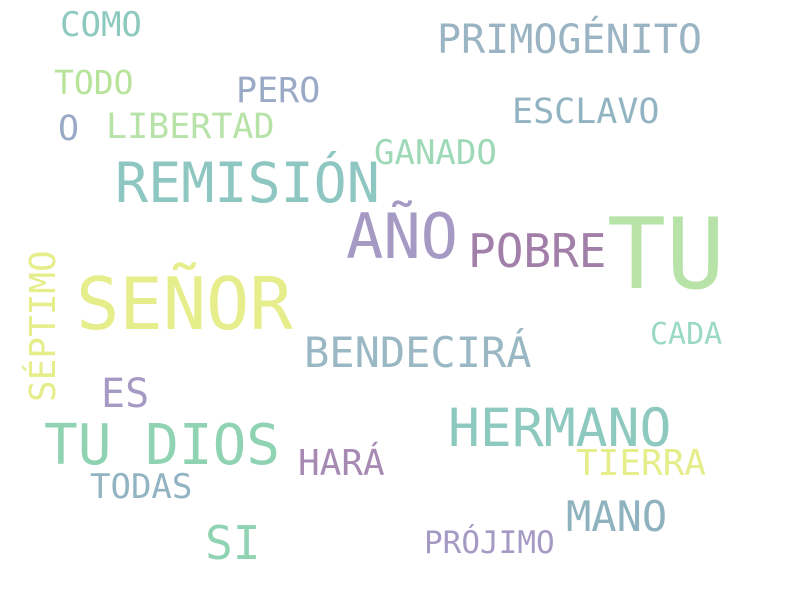  Describe the element at coordinates (641, 463) in the screenshot. I see `word-tierra: TIERRA` at that location.